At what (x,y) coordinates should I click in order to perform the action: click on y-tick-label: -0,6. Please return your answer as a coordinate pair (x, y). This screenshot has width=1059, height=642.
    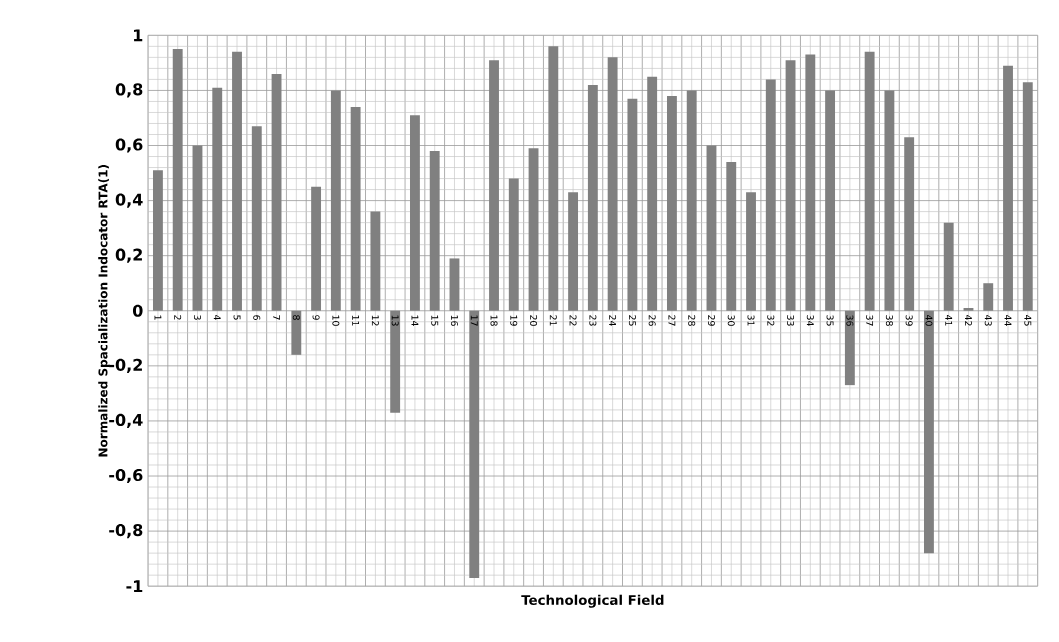
    Looking at the image, I should click on (126, 475).